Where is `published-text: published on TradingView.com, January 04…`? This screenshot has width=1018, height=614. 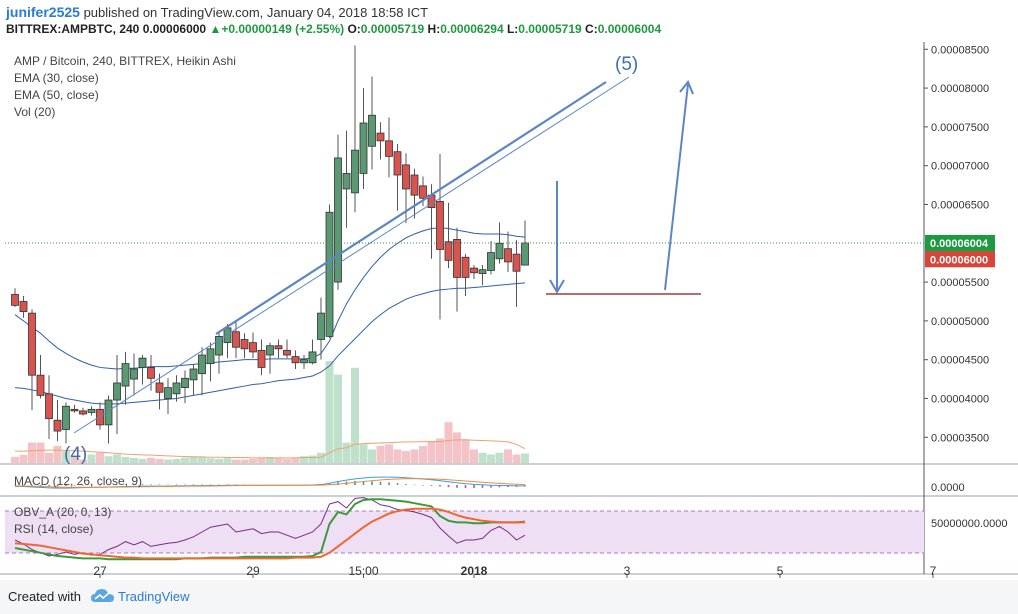 published-text: published on TradingView.com, January 04… is located at coordinates (256, 12).